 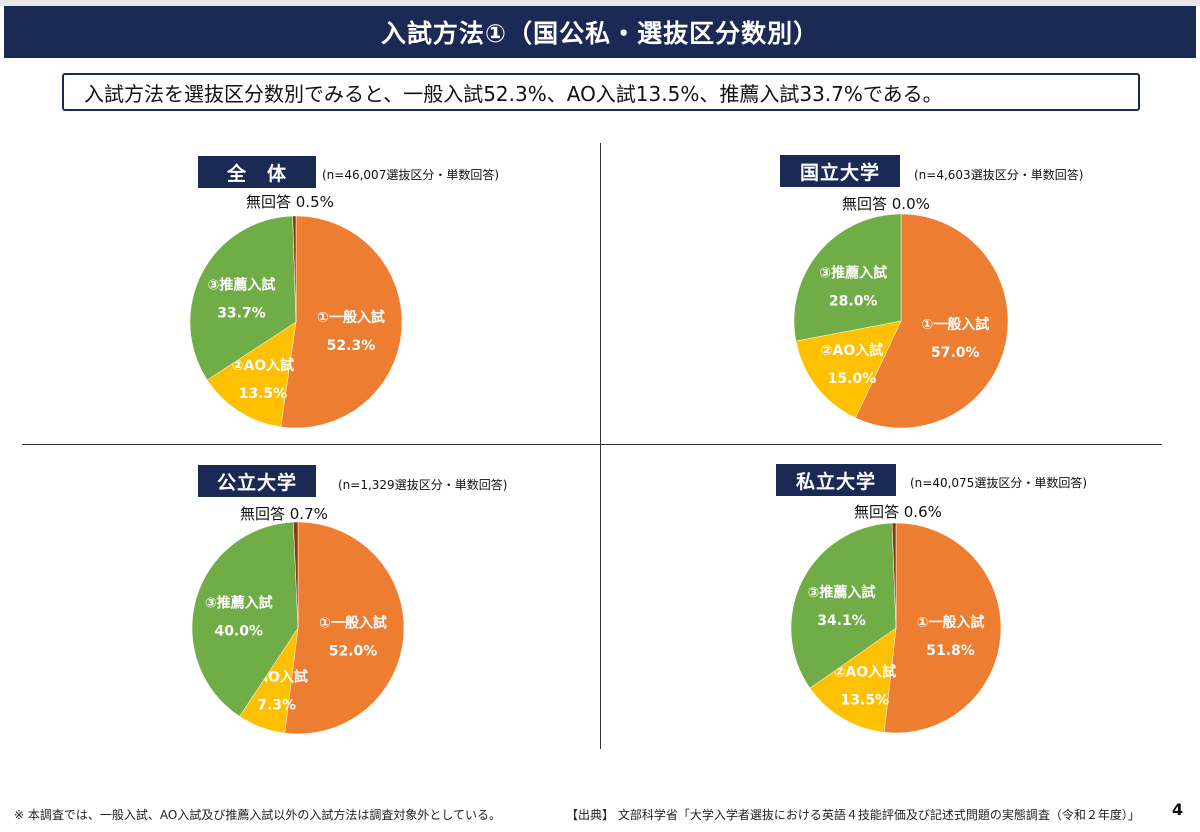 What do you see at coordinates (276, 706) in the screenshot?
I see `slice-value-label-public-1: 7.3%` at bounding box center [276, 706].